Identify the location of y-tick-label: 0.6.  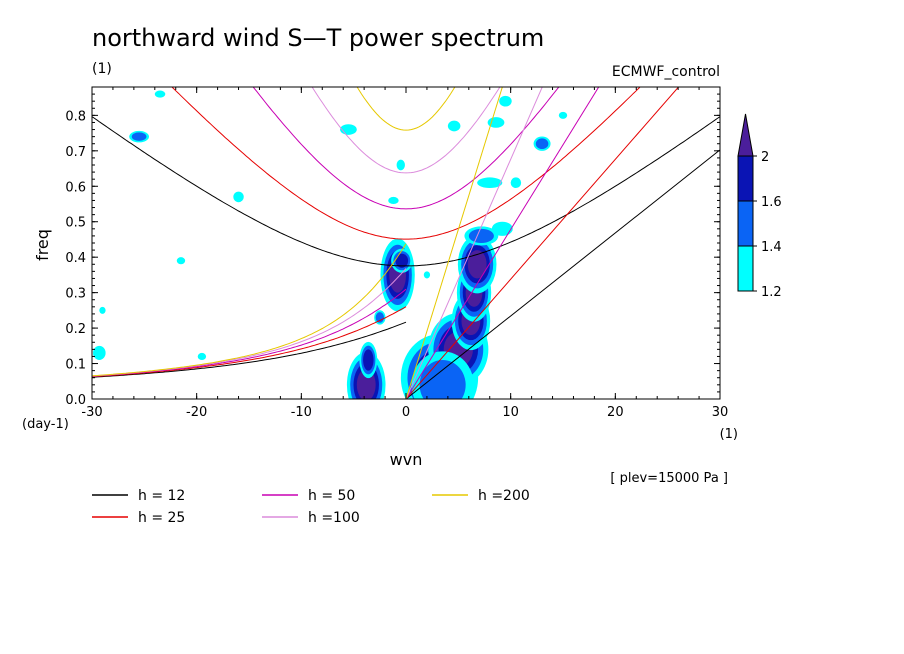
(75, 187).